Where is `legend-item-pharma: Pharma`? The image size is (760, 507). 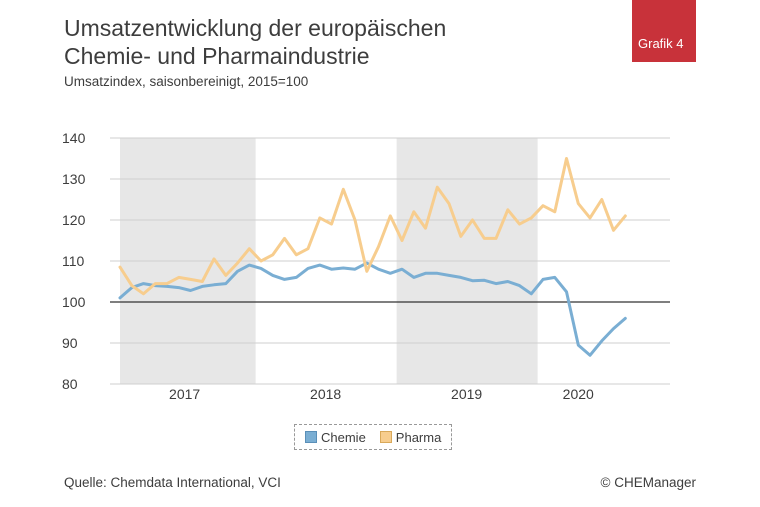 legend-item-pharma: Pharma is located at coordinates (410, 437).